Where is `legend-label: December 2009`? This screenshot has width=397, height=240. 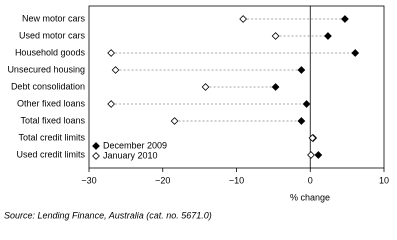 legend-label: December 2009 is located at coordinates (135, 145).